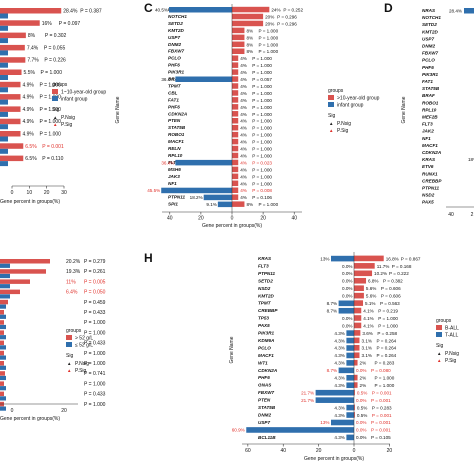  Describe the element at coordinates (265, 258) in the screenshot. I see `h-gene-label: KRAS` at that location.